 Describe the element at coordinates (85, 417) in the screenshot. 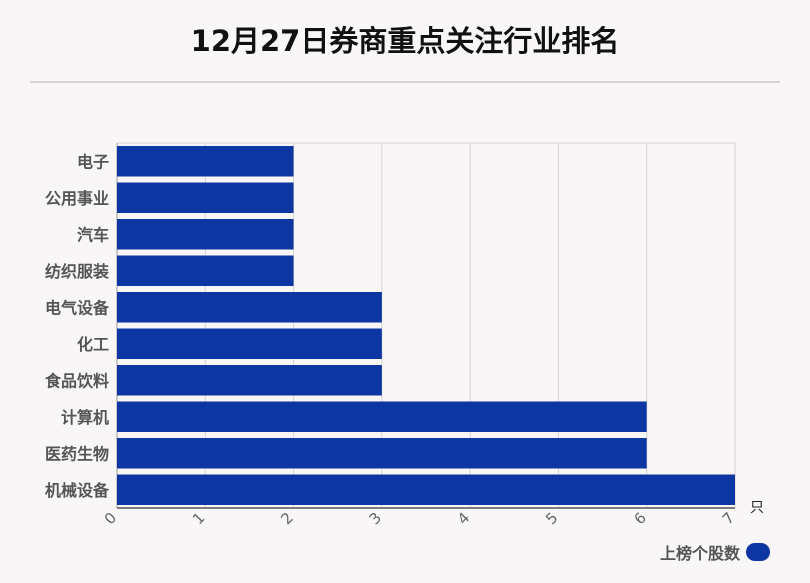

I see `category-label: 计算机` at that location.